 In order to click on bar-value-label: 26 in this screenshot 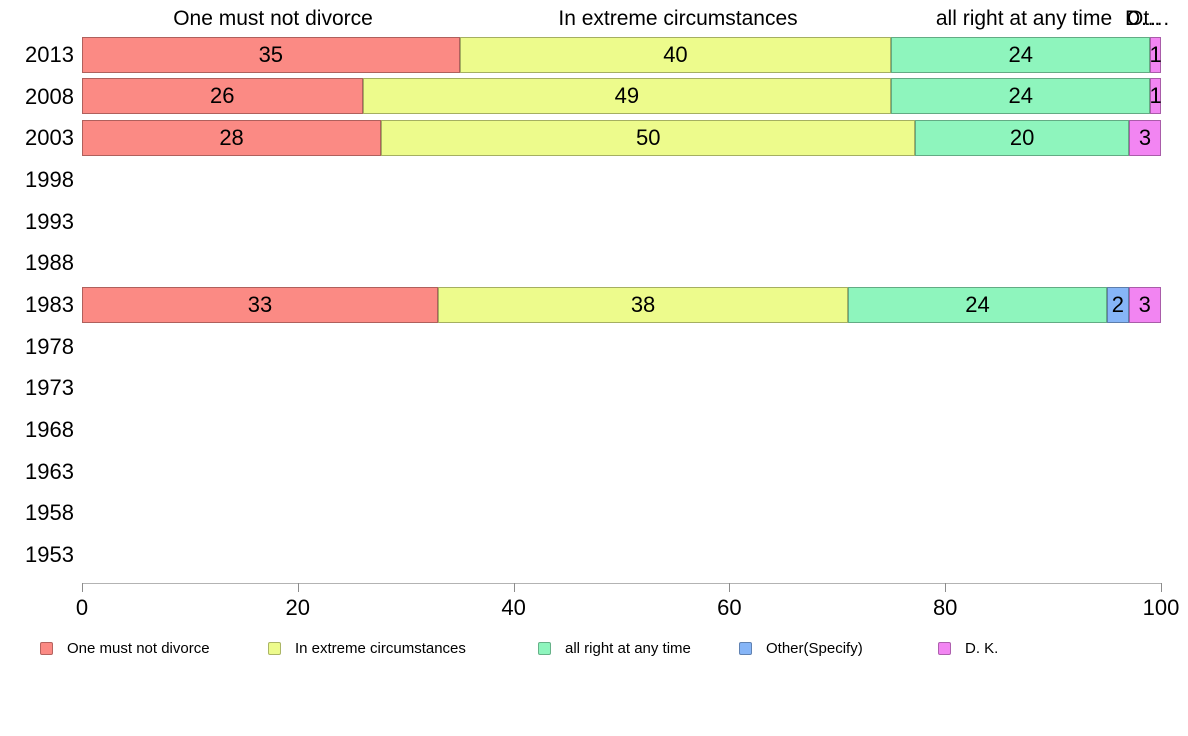, I will do `click(222, 96)`.